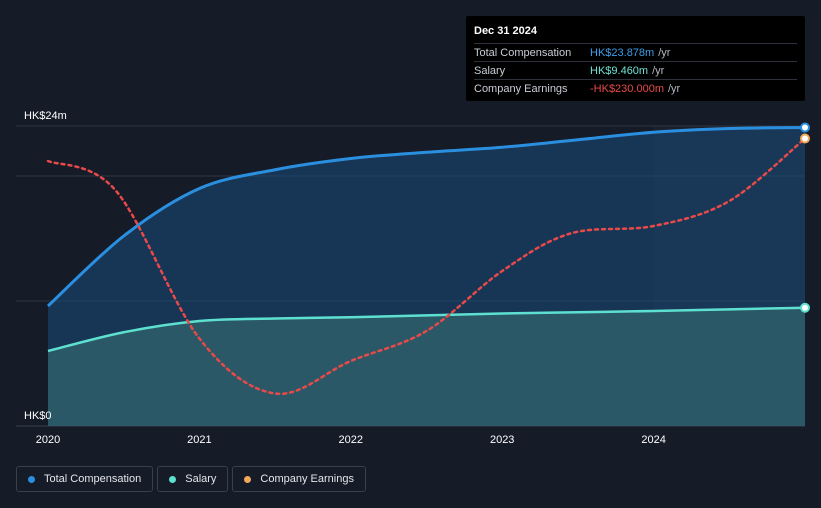 This screenshot has height=508, width=821. Describe the element at coordinates (38, 416) in the screenshot. I see `y-tick-label: HK$0` at that location.